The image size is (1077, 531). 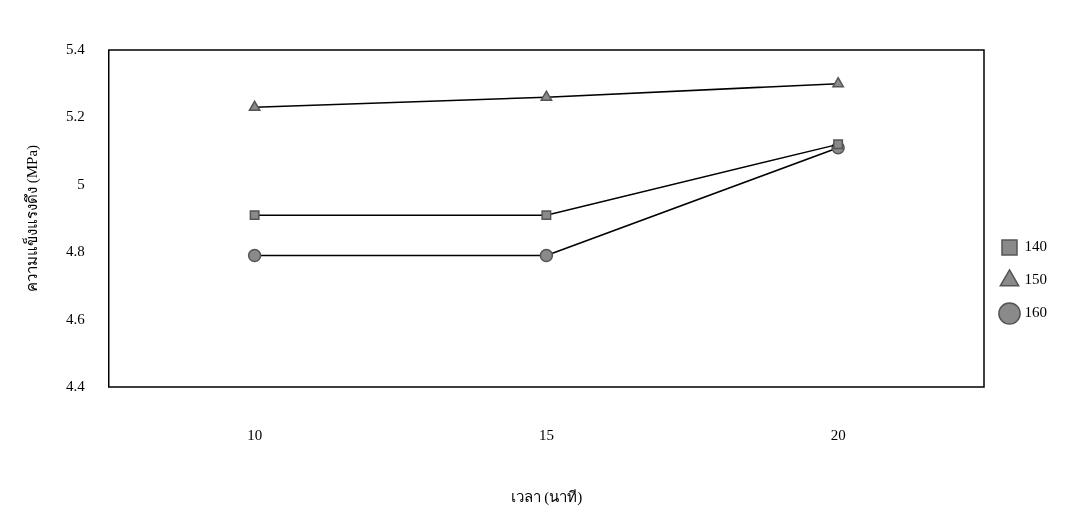 What do you see at coordinates (546, 434) in the screenshot?
I see `x-tick-label: 15` at bounding box center [546, 434].